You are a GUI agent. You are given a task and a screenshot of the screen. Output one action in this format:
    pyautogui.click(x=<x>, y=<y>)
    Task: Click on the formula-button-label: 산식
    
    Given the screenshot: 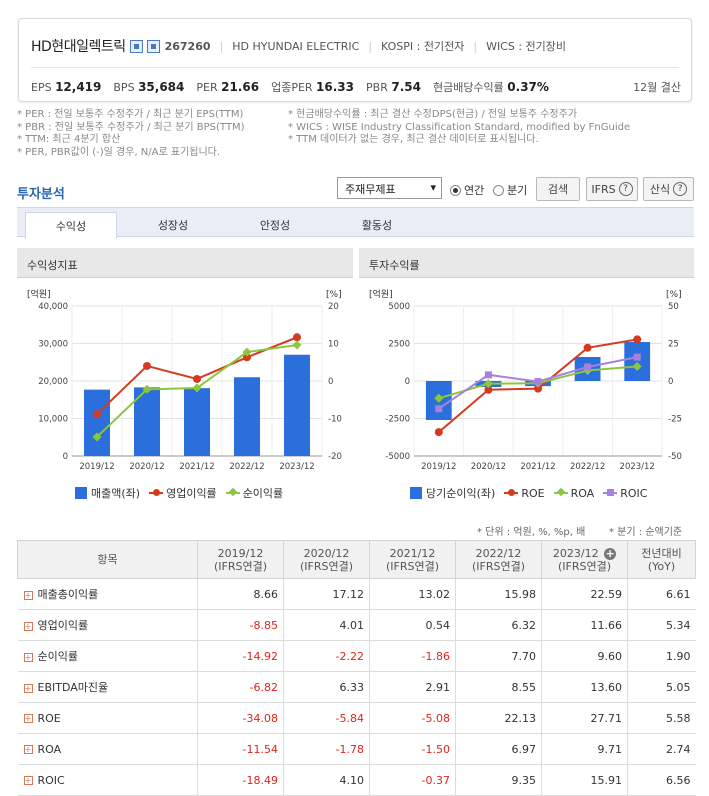 What is the action you would take?
    pyautogui.click(x=660, y=189)
    